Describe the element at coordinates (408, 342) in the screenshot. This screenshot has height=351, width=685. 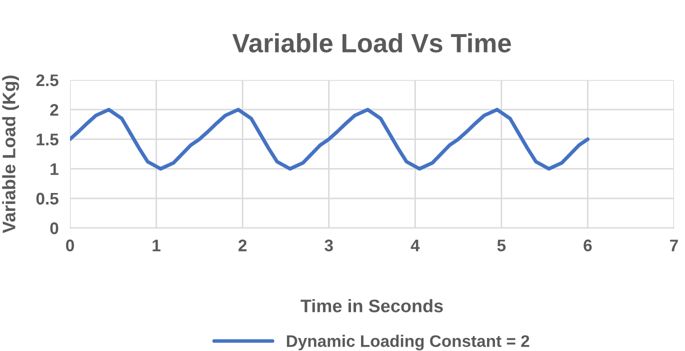
I see `legend-label: Dynamic Loading Constant = 2` at that location.